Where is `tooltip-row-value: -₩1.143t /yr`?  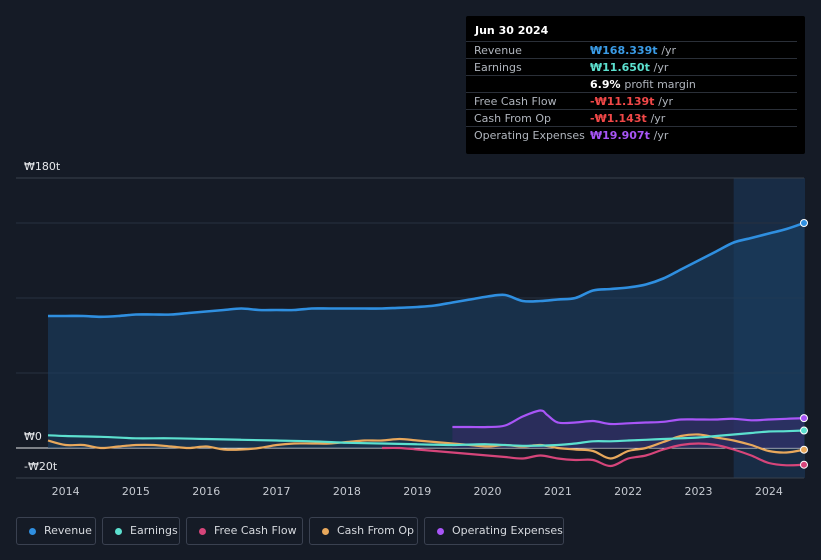 tooltip-row-value: -₩1.143t /yr is located at coordinates (628, 118).